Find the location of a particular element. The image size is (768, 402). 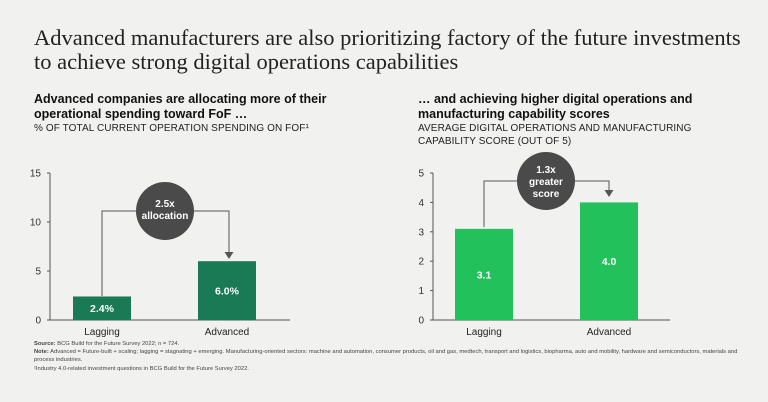

left-y-tick-label: 5 is located at coordinates (38, 272).